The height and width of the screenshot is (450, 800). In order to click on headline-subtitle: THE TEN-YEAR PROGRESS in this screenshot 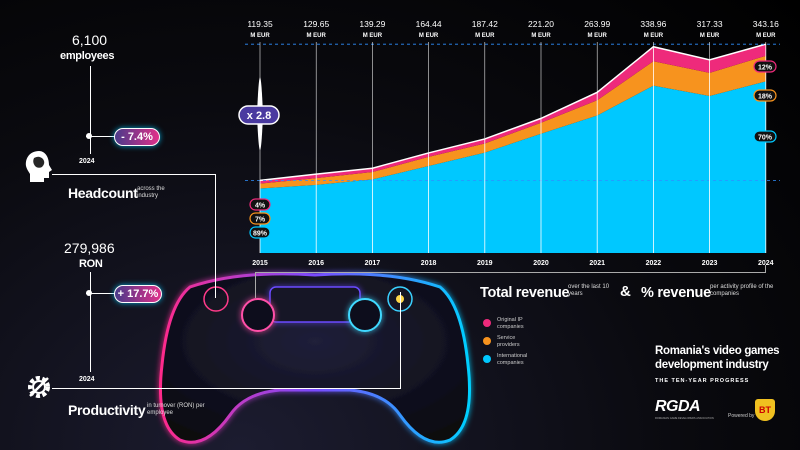, I will do `click(702, 381)`.